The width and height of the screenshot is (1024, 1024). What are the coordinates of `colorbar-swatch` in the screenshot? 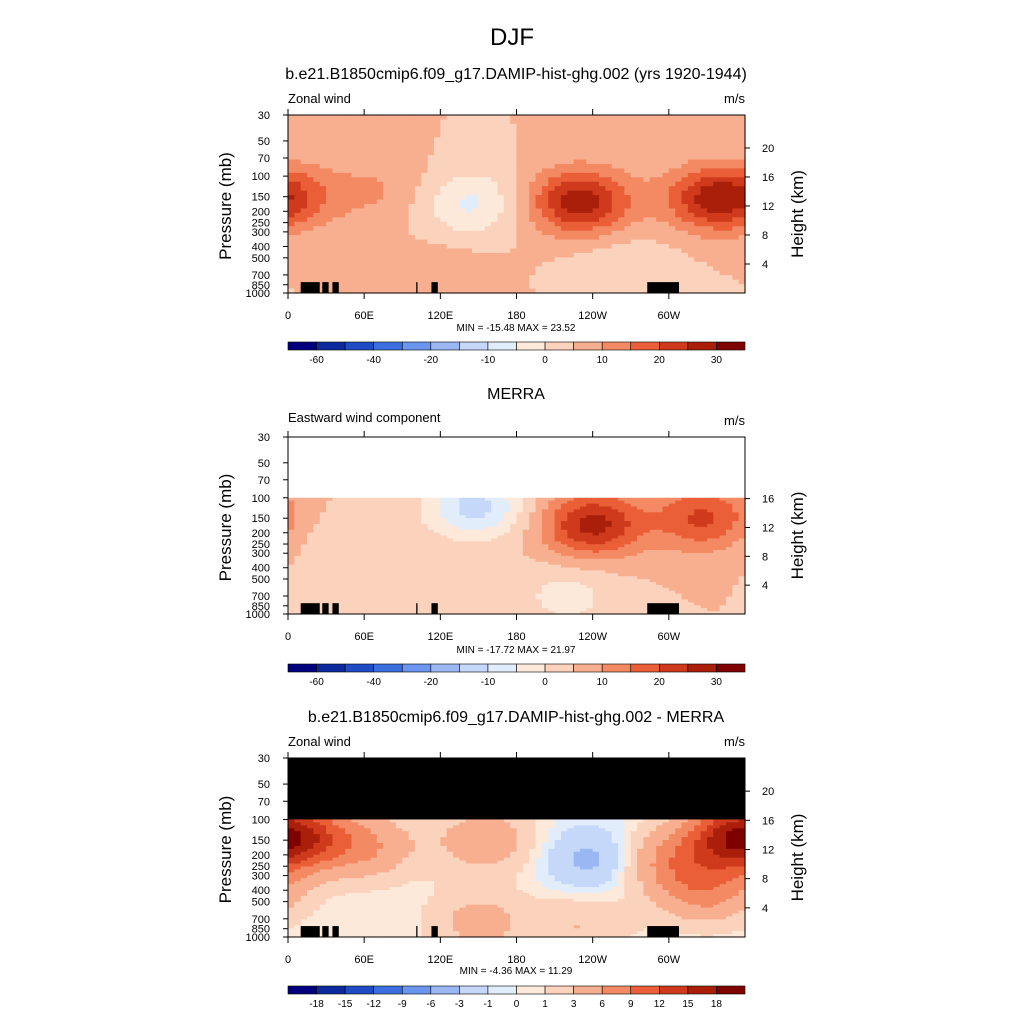 It's located at (588, 346).